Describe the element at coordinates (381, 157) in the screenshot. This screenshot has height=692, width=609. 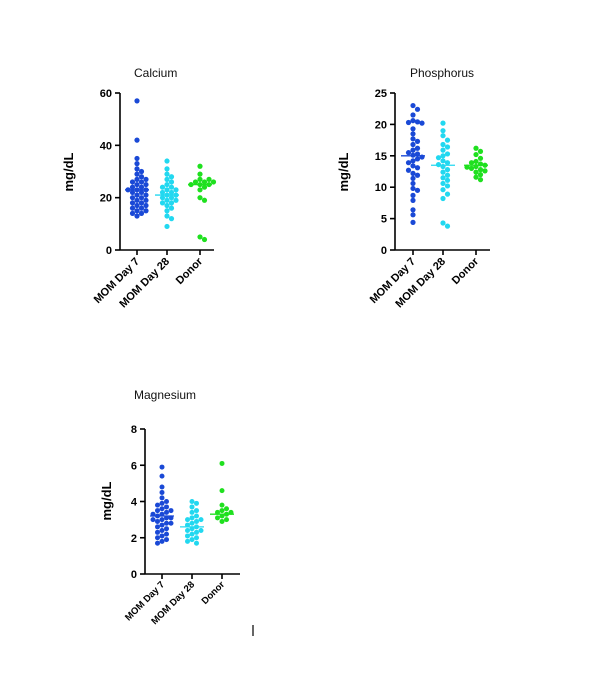
I see `y-tick-label: 15` at that location.